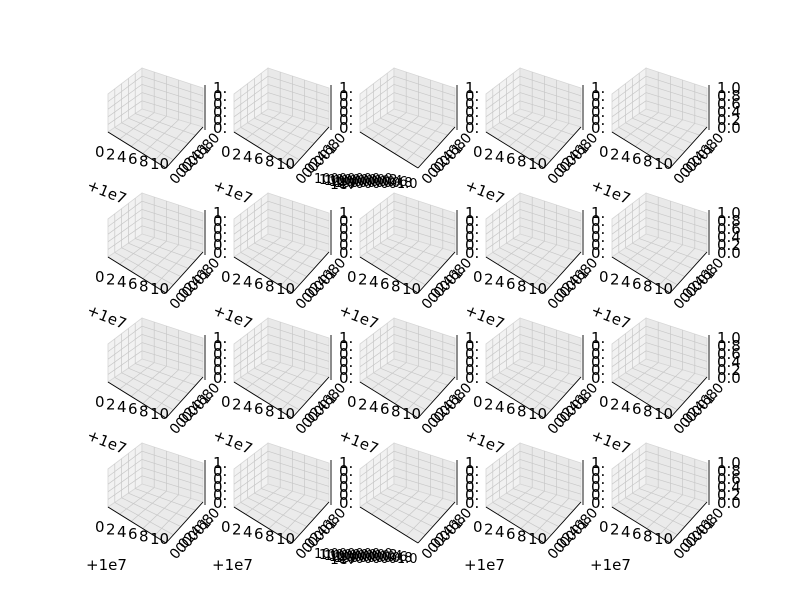  What do you see at coordinates (729, 362) in the screenshot?
I see `z-tick-label: 0.4` at bounding box center [729, 362].